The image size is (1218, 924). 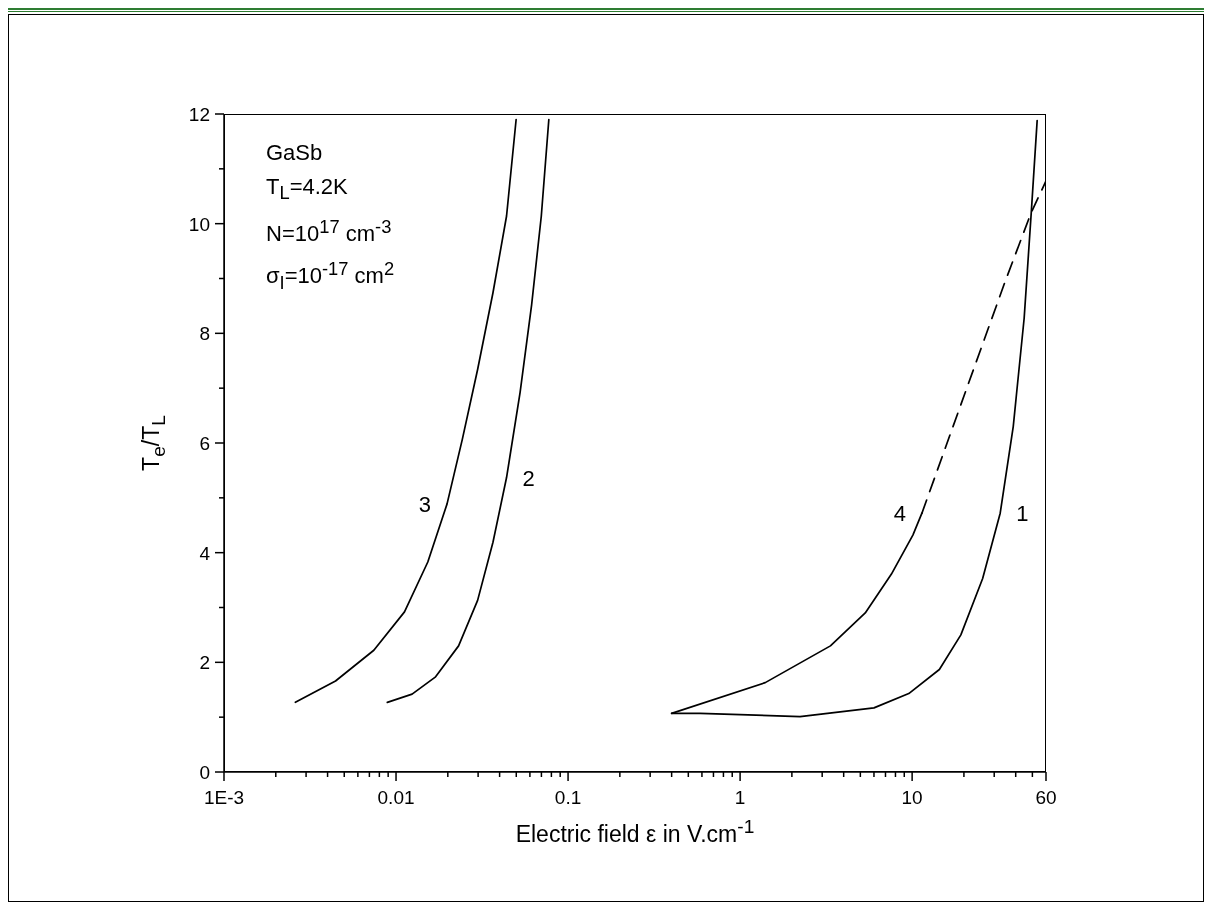 What do you see at coordinates (199, 114) in the screenshot?
I see `y-tick-label: 12` at bounding box center [199, 114].